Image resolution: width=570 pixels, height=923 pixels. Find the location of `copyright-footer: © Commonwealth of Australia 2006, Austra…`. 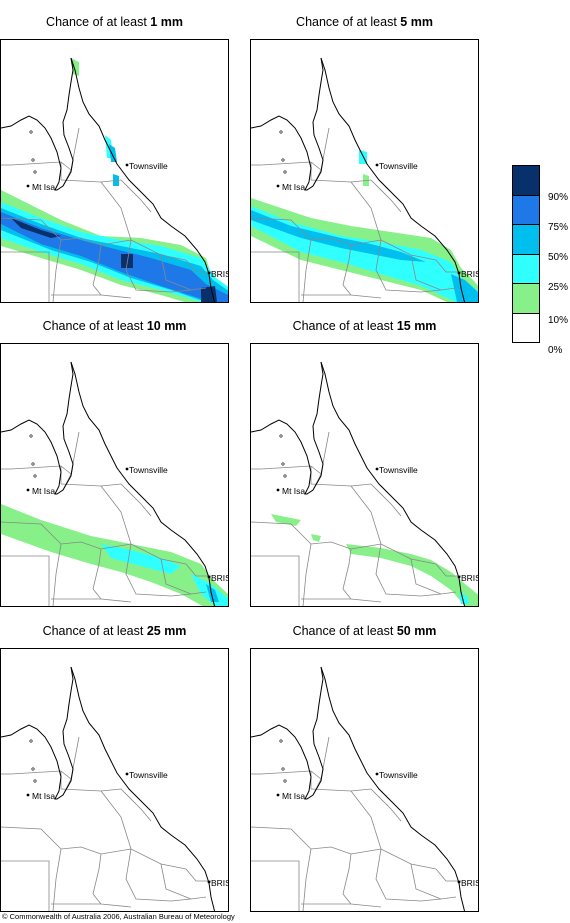

copyright-footer: © Commonwealth of Australia 2006, Austra… is located at coordinates (118, 916).